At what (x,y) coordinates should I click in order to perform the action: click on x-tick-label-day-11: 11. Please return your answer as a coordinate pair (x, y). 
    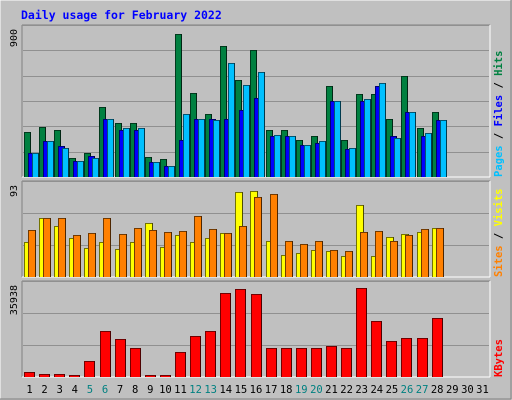
    Looking at the image, I should click on (180, 390).